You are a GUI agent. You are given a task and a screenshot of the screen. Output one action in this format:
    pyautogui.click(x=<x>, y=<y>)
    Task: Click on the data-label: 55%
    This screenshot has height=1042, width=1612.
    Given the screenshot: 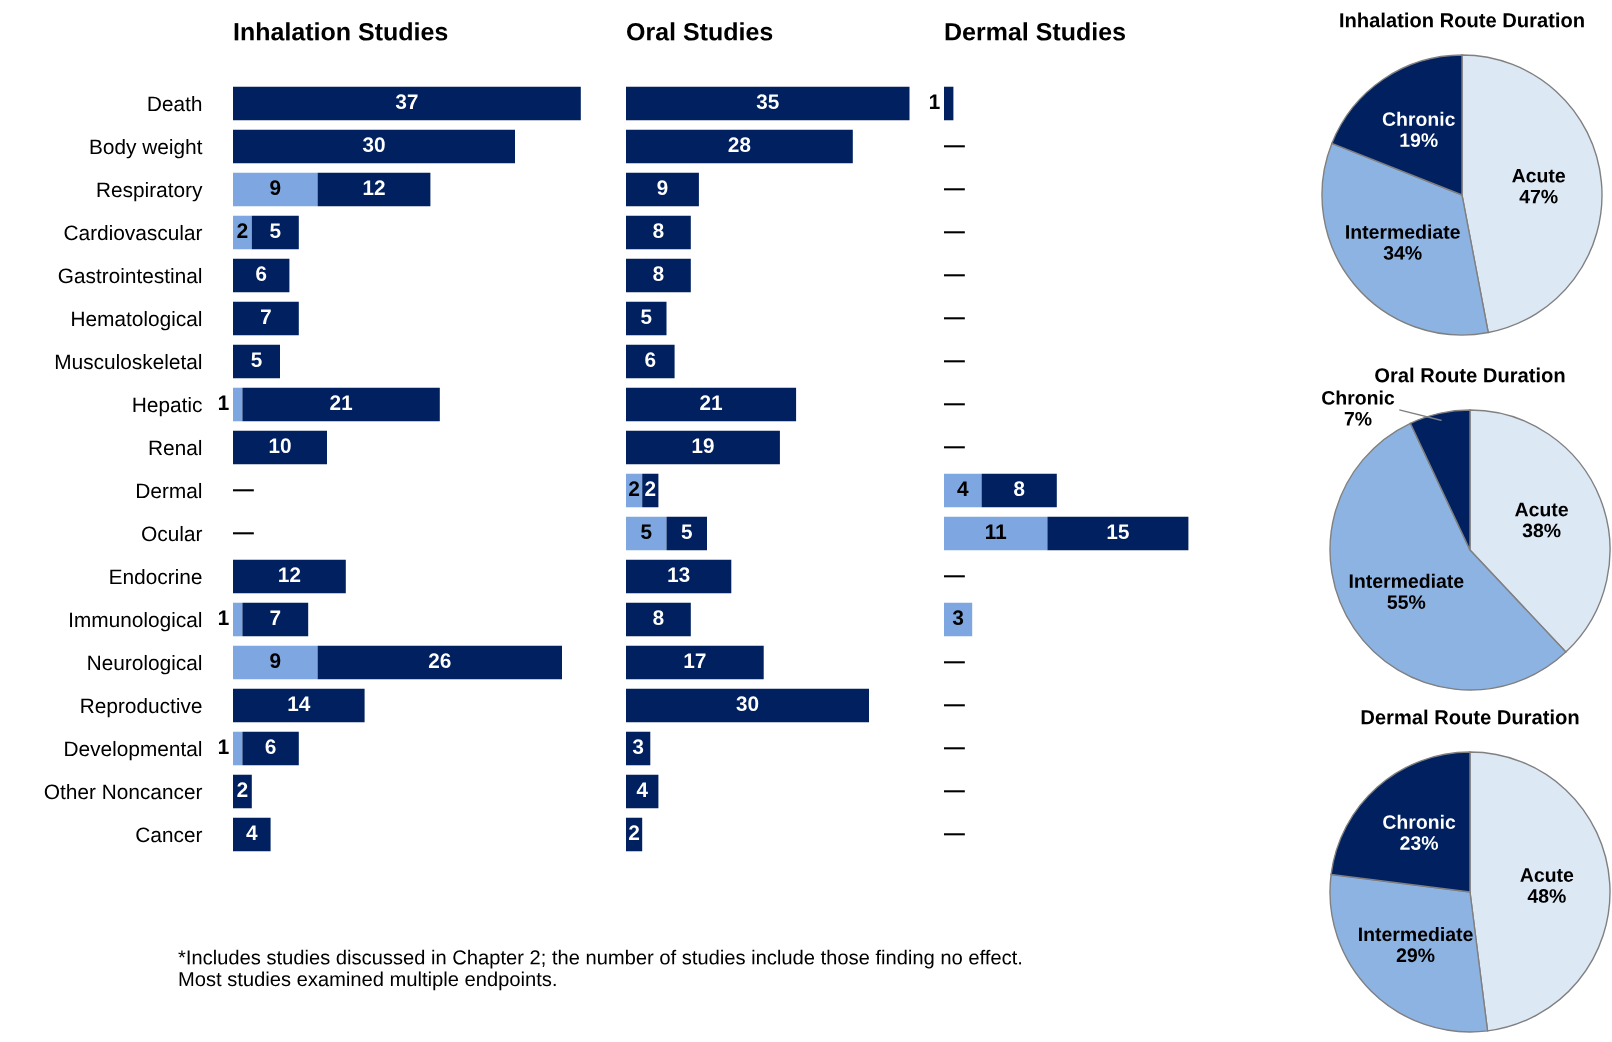 What is the action you would take?
    pyautogui.click(x=1406, y=602)
    